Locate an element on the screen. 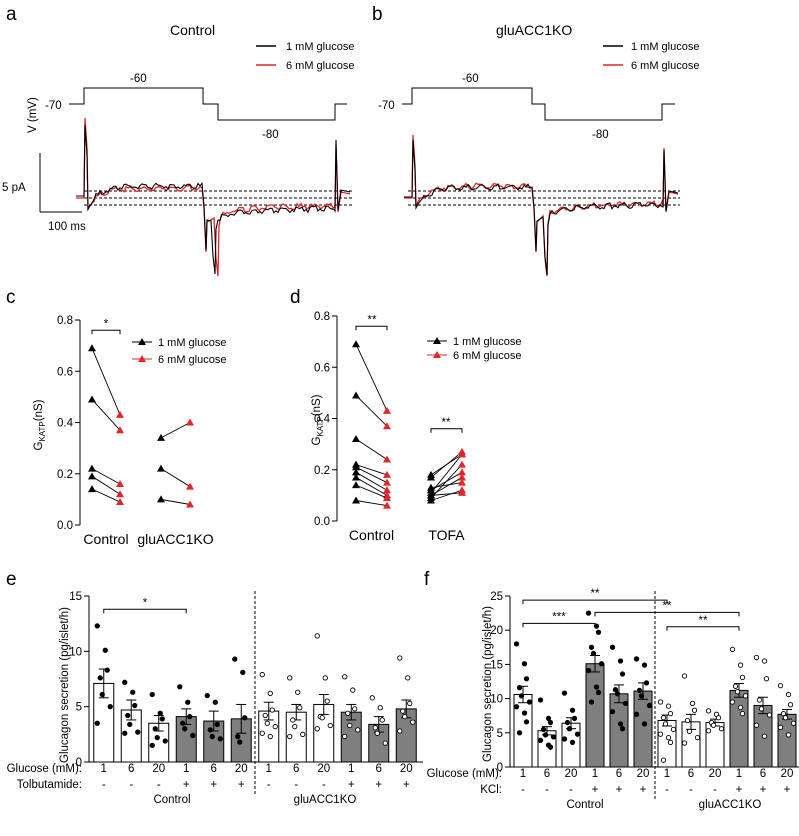 The height and width of the screenshot is (836, 799). panel-c-ylabel: GKATP(nS) is located at coordinates (40, 424).